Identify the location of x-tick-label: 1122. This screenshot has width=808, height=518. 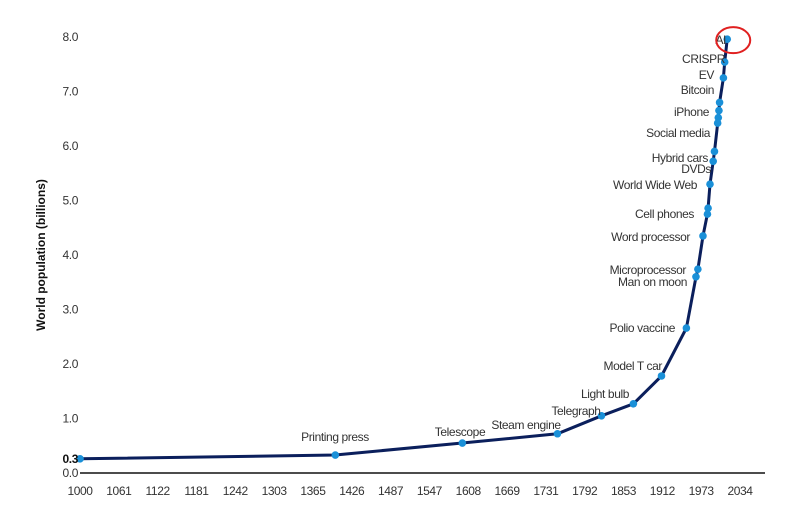
(158, 491).